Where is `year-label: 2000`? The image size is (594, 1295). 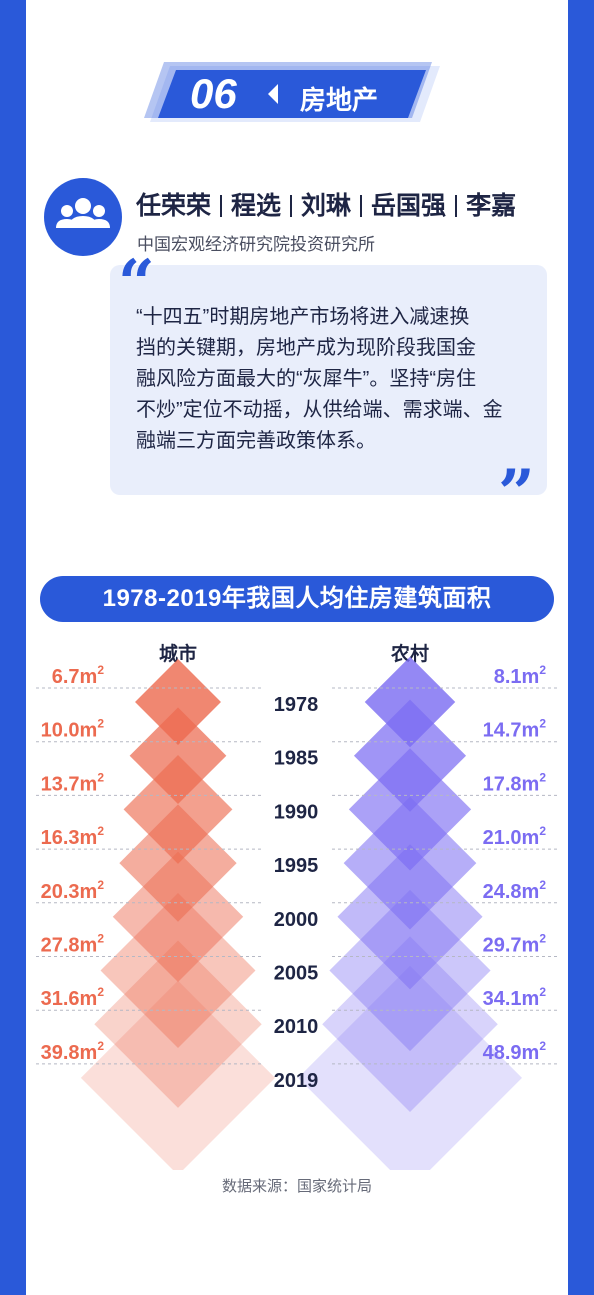 year-label: 2000 is located at coordinates (296, 920).